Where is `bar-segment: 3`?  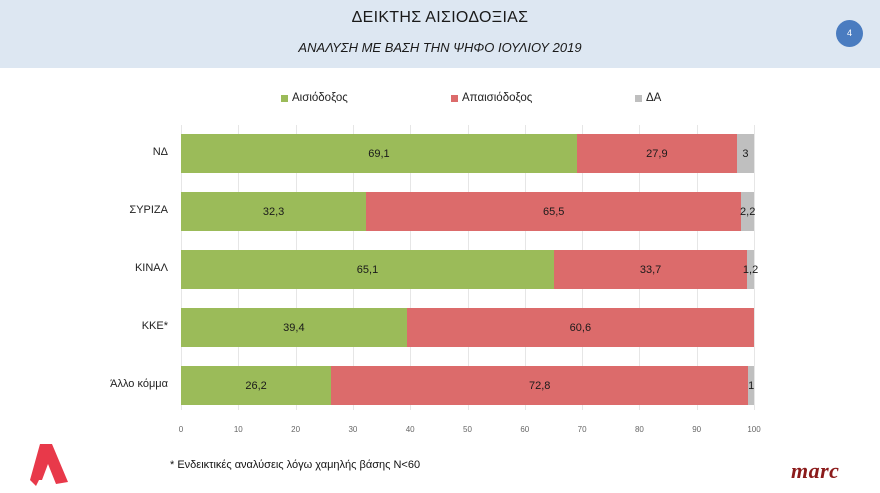 bar-segment: 3 is located at coordinates (745, 153).